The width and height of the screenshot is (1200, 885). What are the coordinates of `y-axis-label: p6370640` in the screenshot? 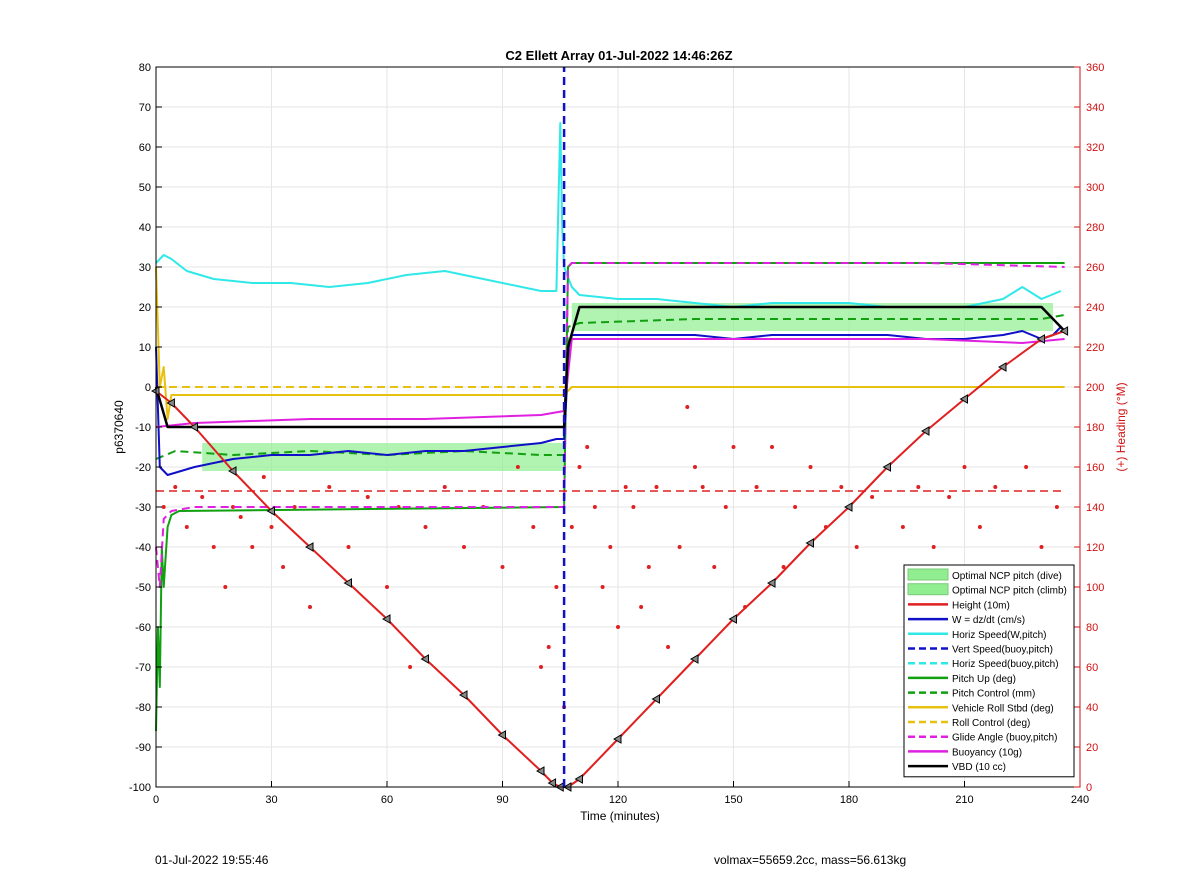 It's located at (119, 427).